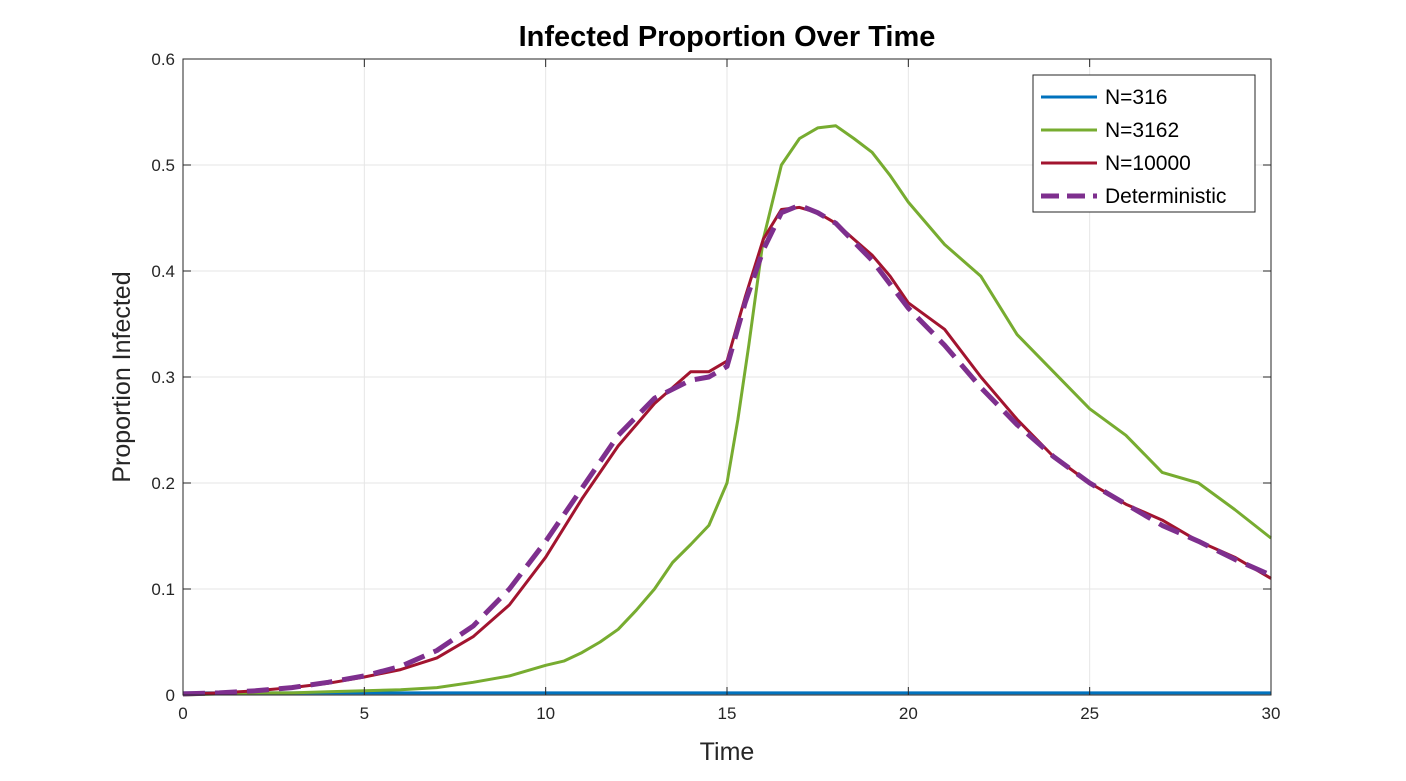 Image resolution: width=1406 pixels, height=781 pixels. I want to click on legend-label: N=3162, so click(1142, 130).